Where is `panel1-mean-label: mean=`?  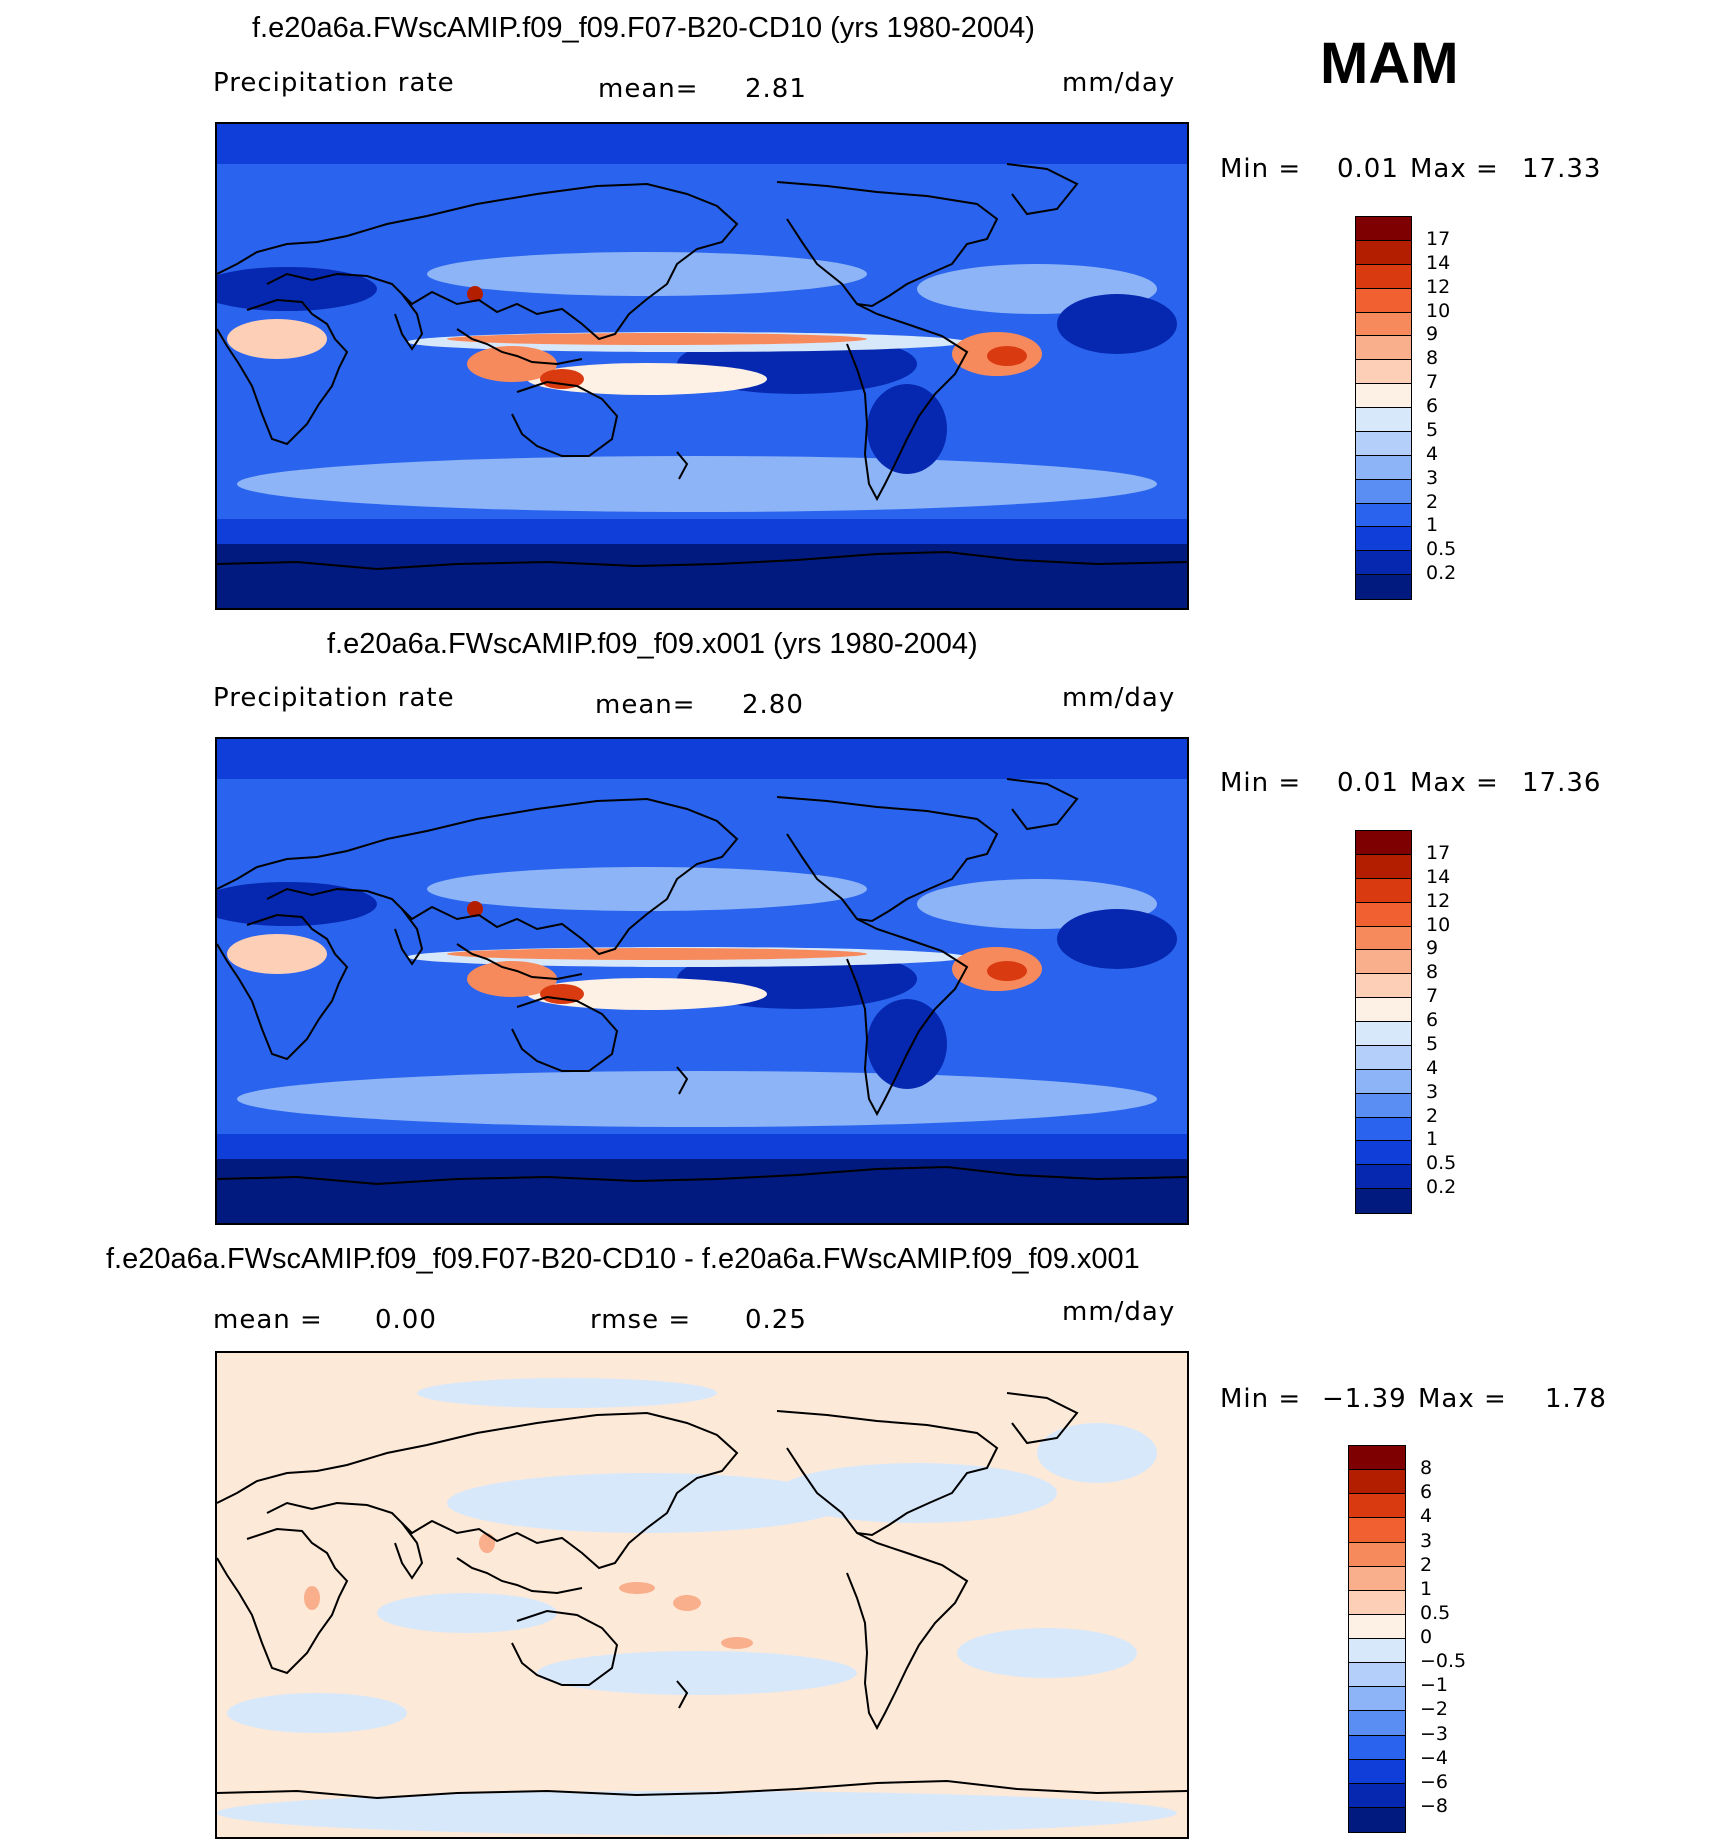 panel1-mean-label: mean= is located at coordinates (648, 89).